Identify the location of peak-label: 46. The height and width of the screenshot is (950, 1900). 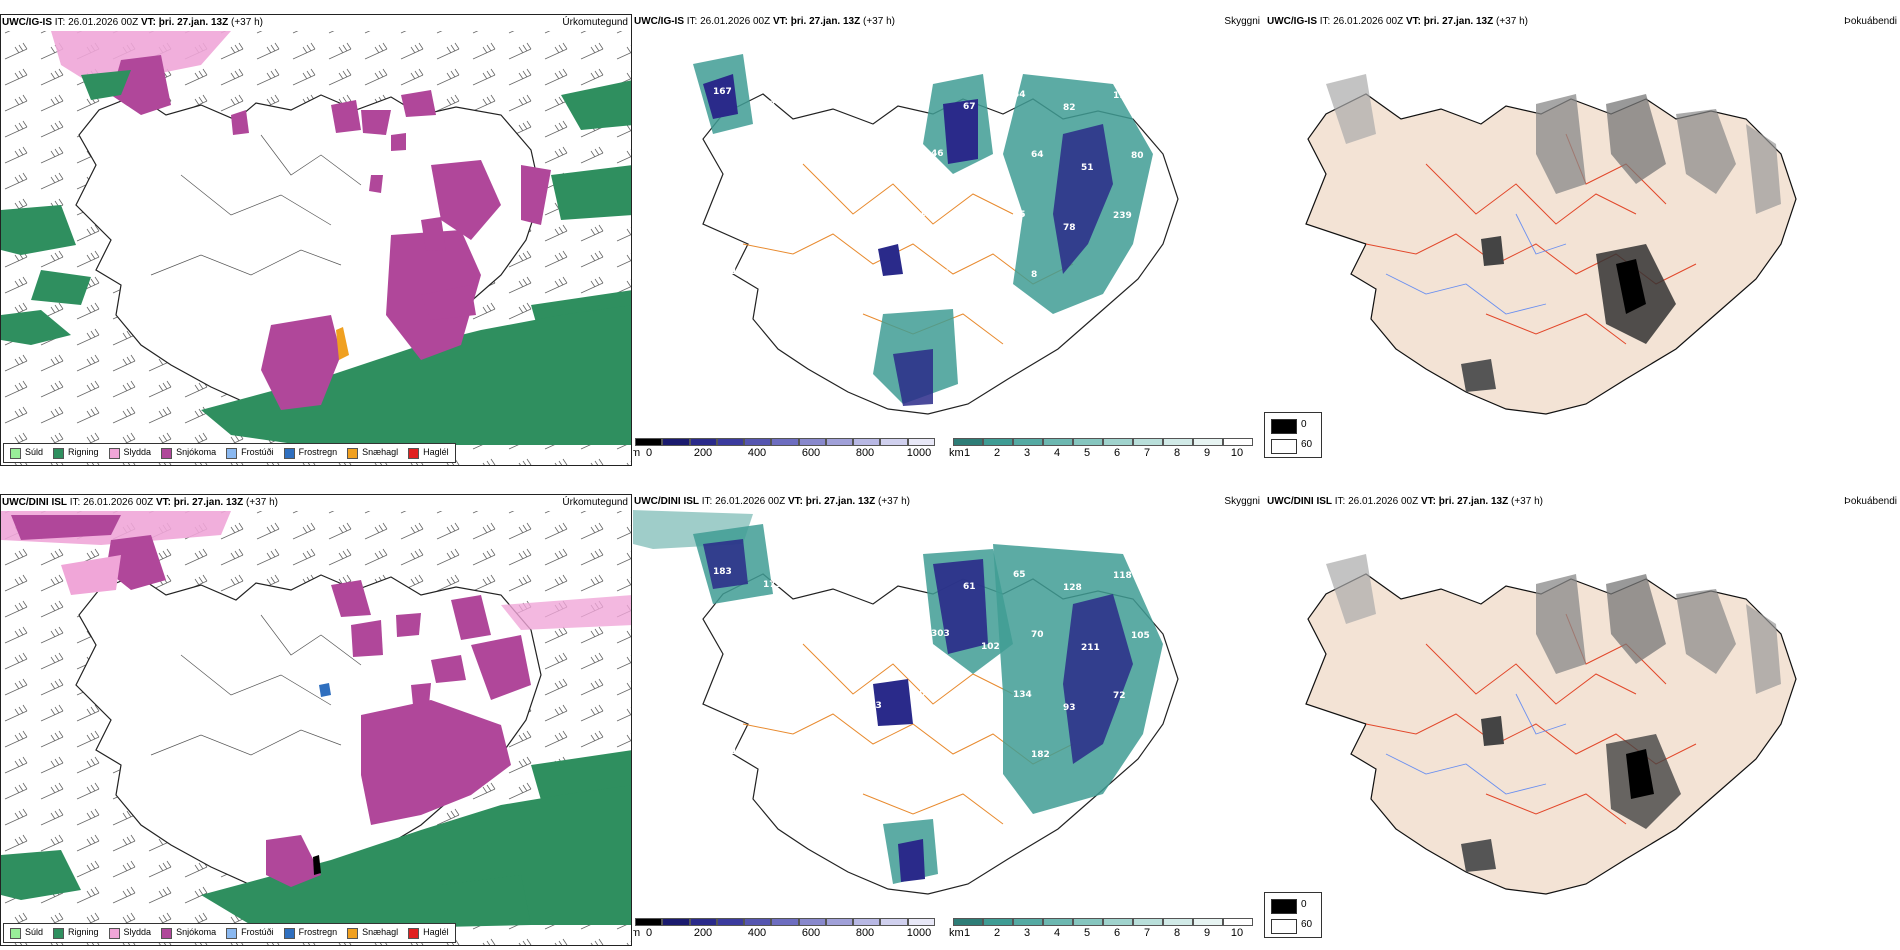
(937, 154).